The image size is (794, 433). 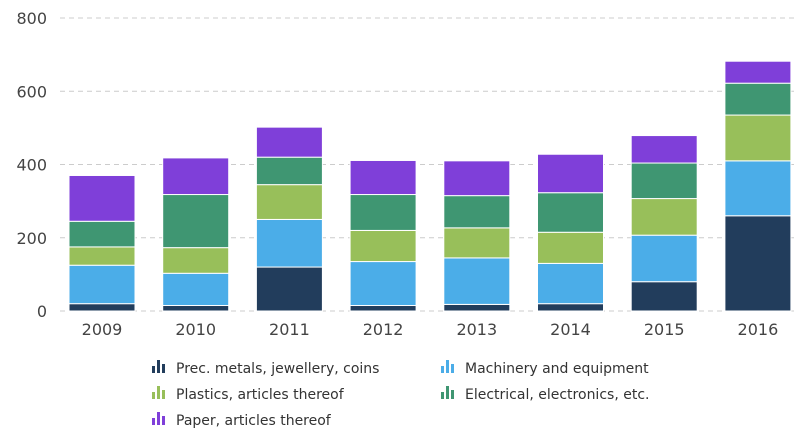 I want to click on y-tick-label: 0, so click(x=42, y=311).